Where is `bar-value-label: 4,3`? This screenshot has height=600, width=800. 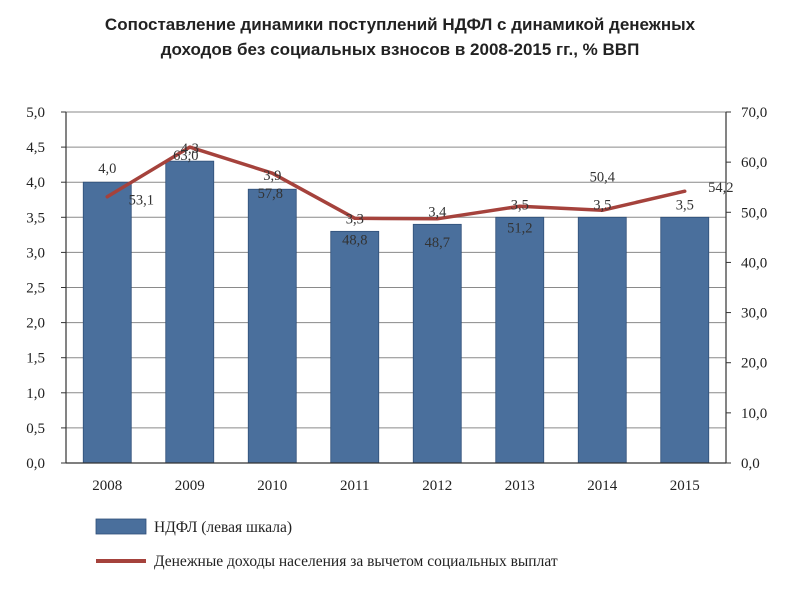
bar-value-label: 4,3 is located at coordinates (190, 149).